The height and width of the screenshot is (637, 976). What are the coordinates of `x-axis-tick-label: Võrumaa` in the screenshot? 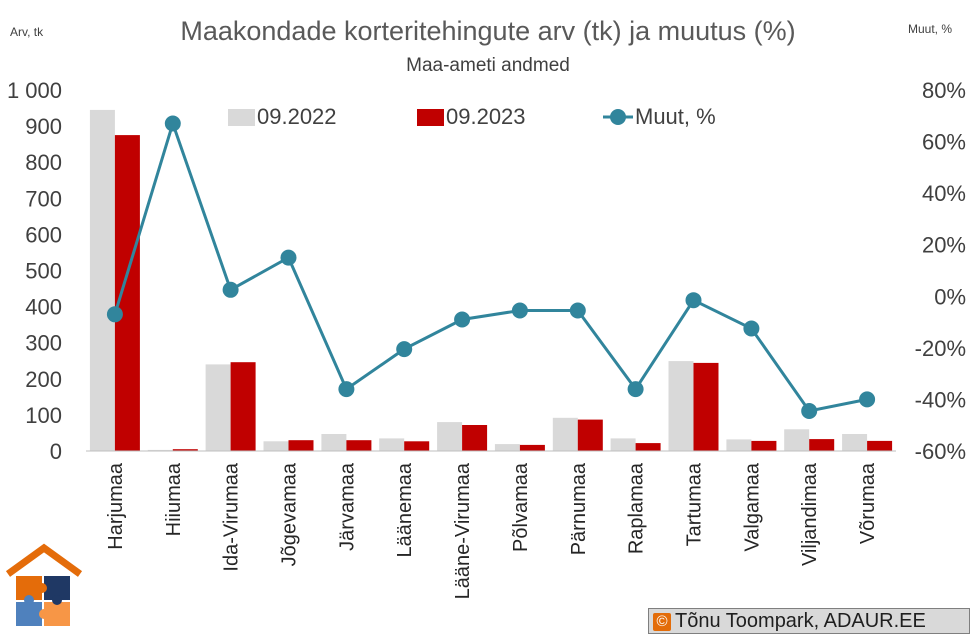 It's located at (868, 503).